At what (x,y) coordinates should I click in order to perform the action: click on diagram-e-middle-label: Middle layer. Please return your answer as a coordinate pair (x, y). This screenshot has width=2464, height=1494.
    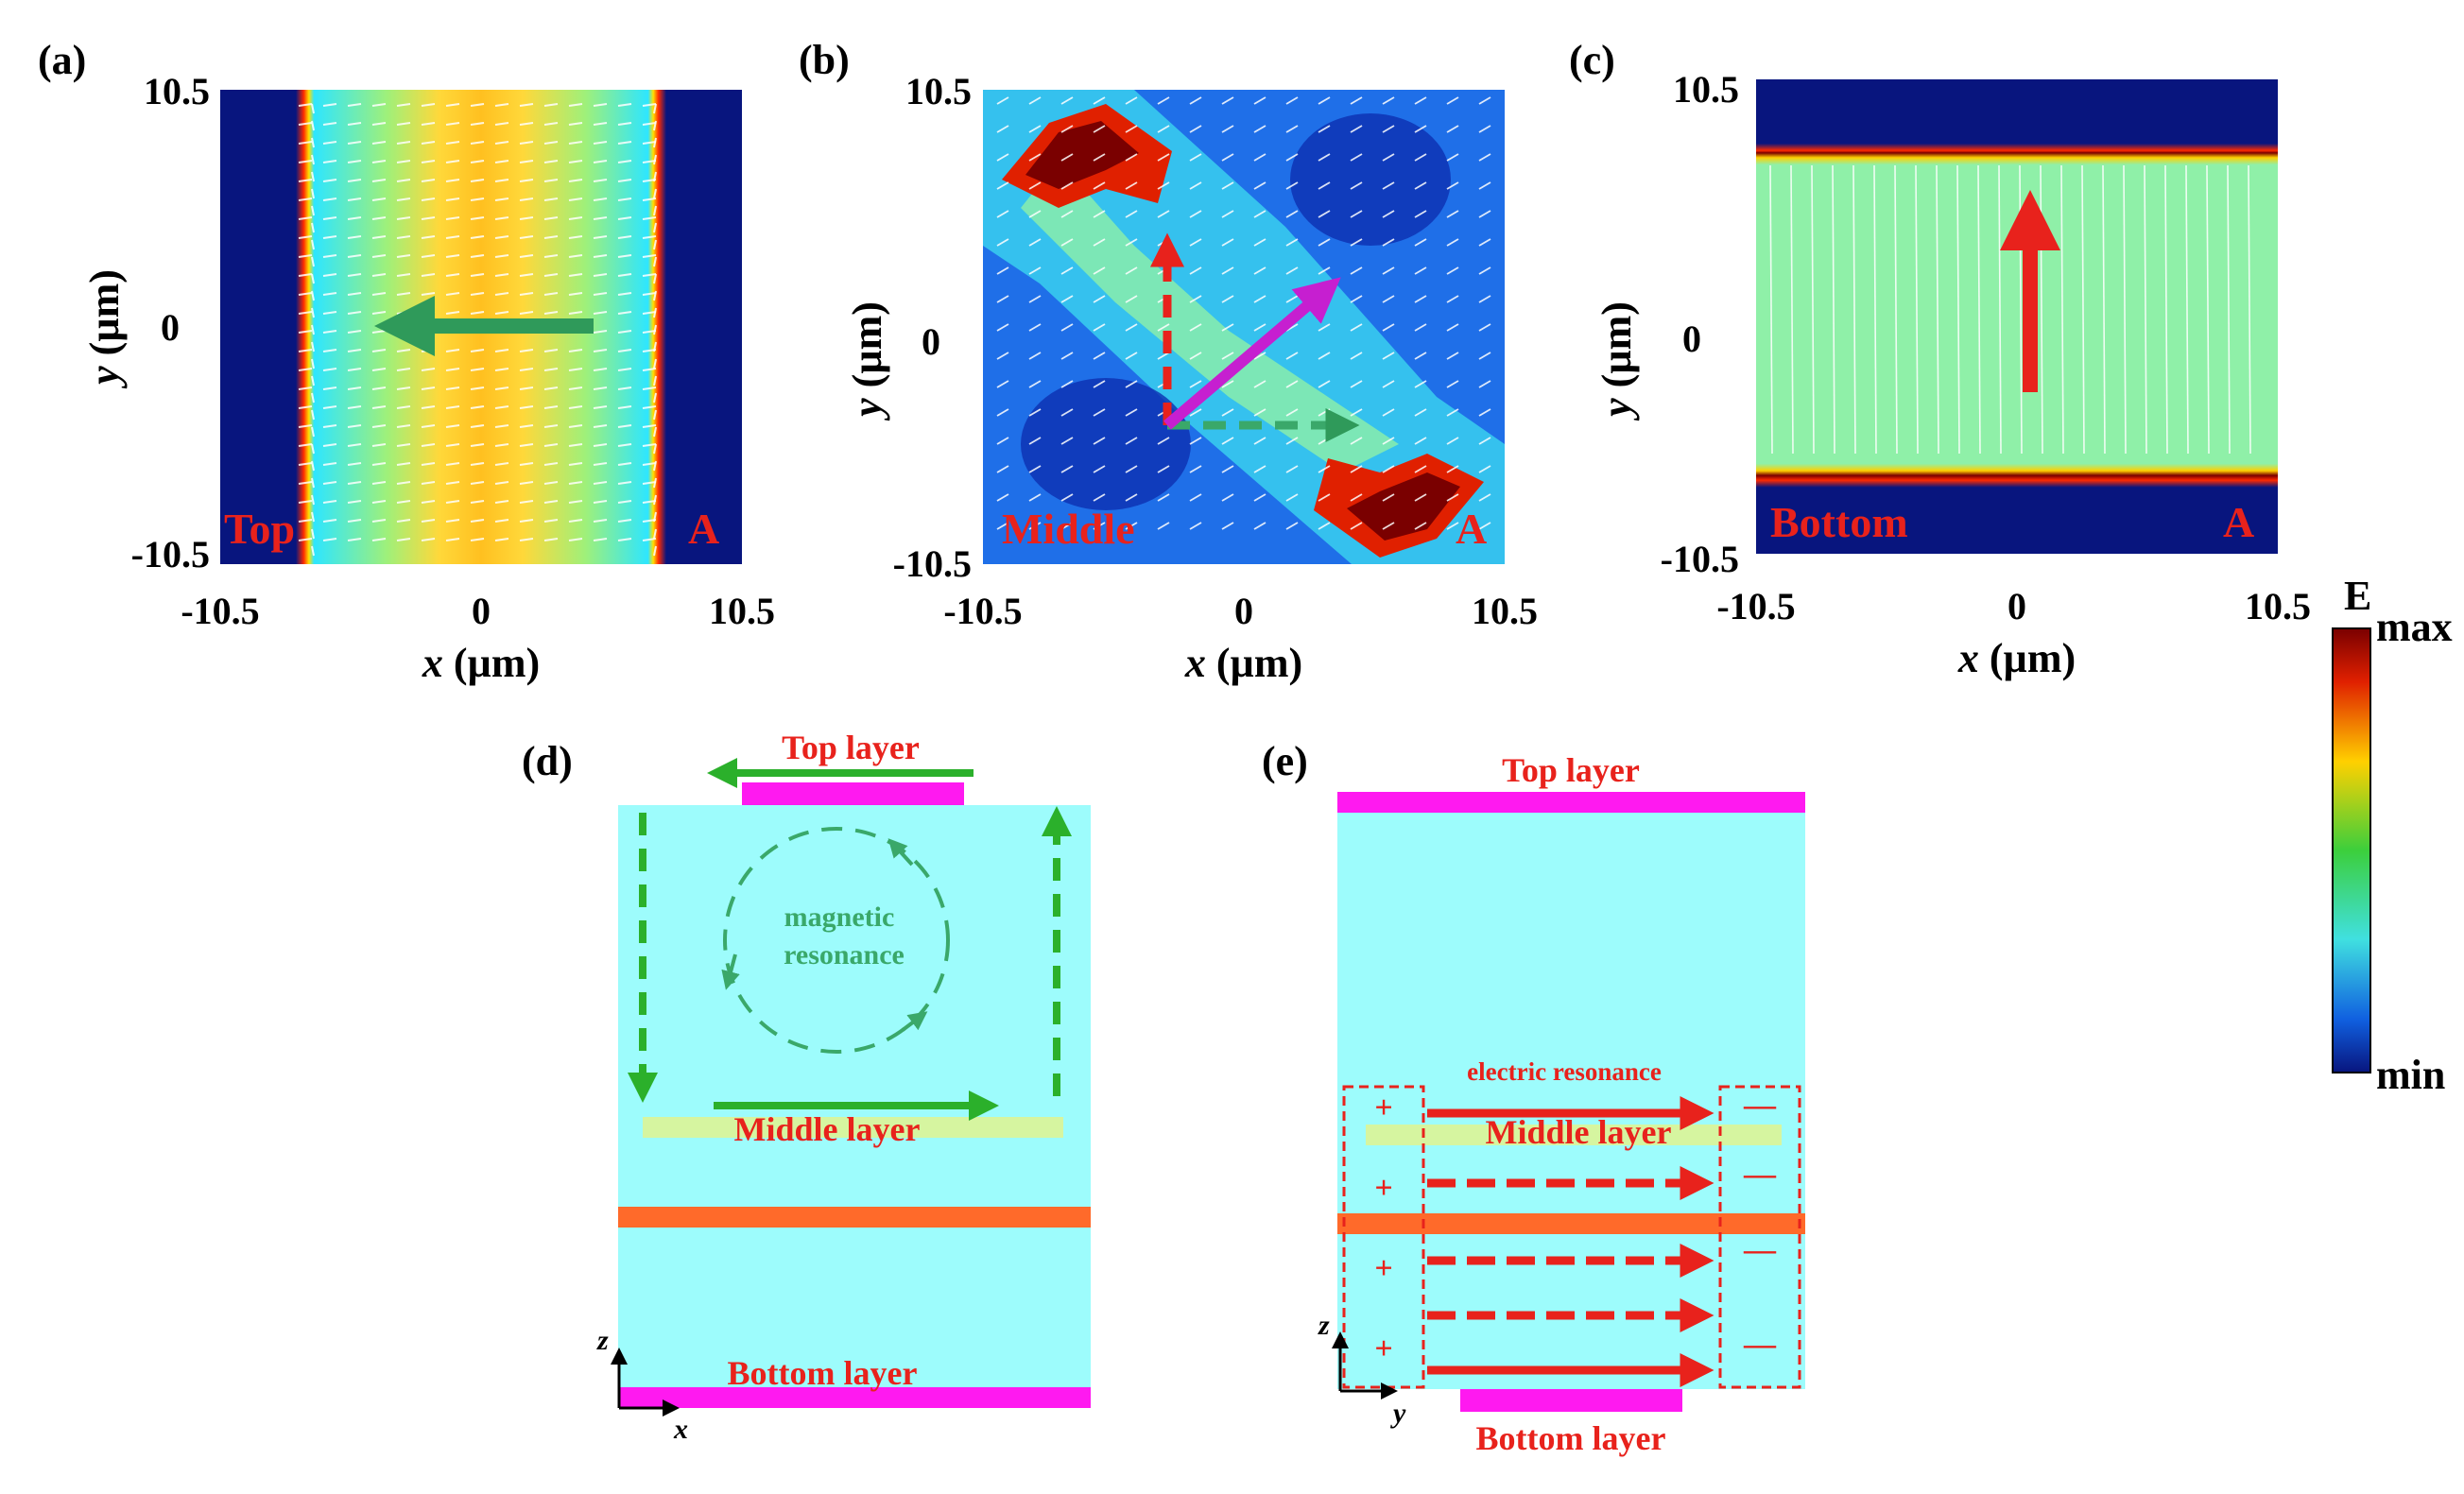
    Looking at the image, I should click on (1579, 1132).